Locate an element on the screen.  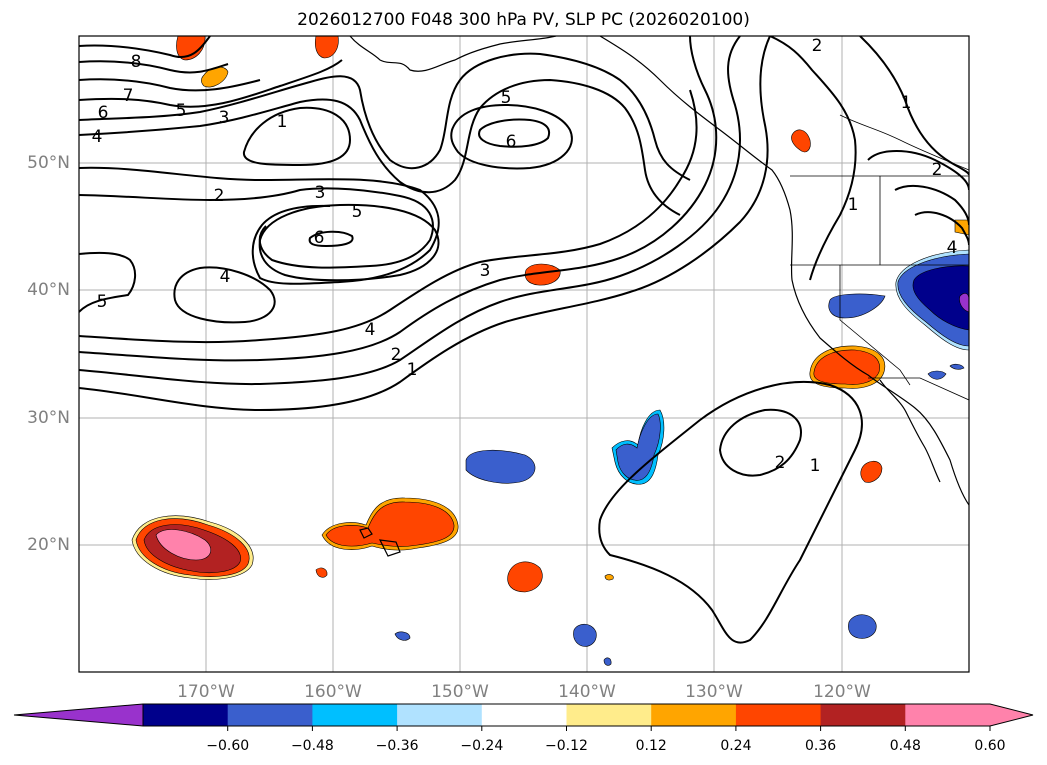
colorbar-tick-label: 0.36 is located at coordinates (820, 746).